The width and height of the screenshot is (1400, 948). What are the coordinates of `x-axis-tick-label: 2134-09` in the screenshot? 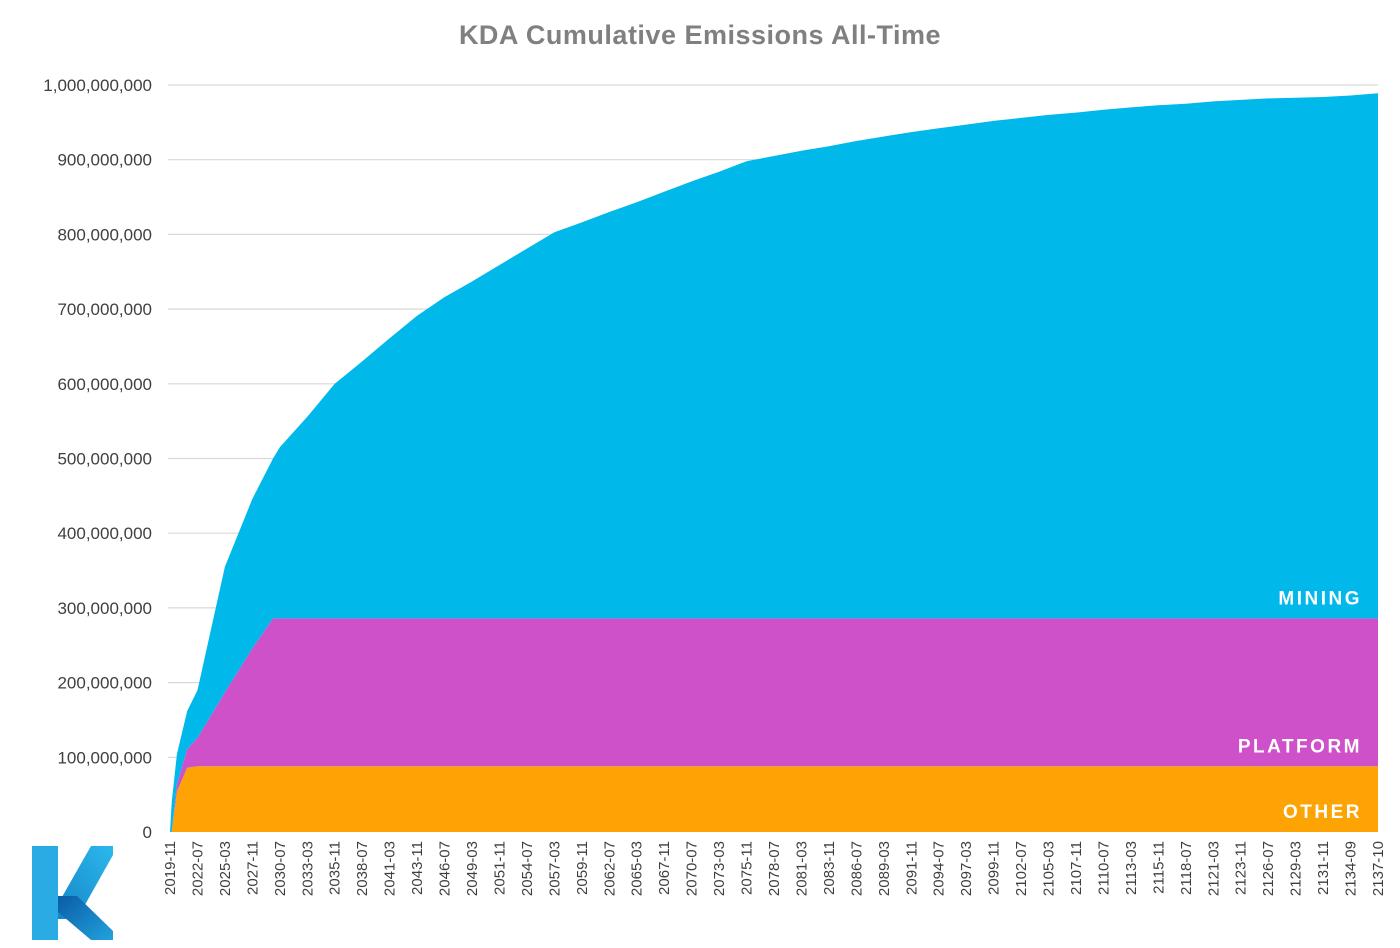 It's located at (1351, 868).